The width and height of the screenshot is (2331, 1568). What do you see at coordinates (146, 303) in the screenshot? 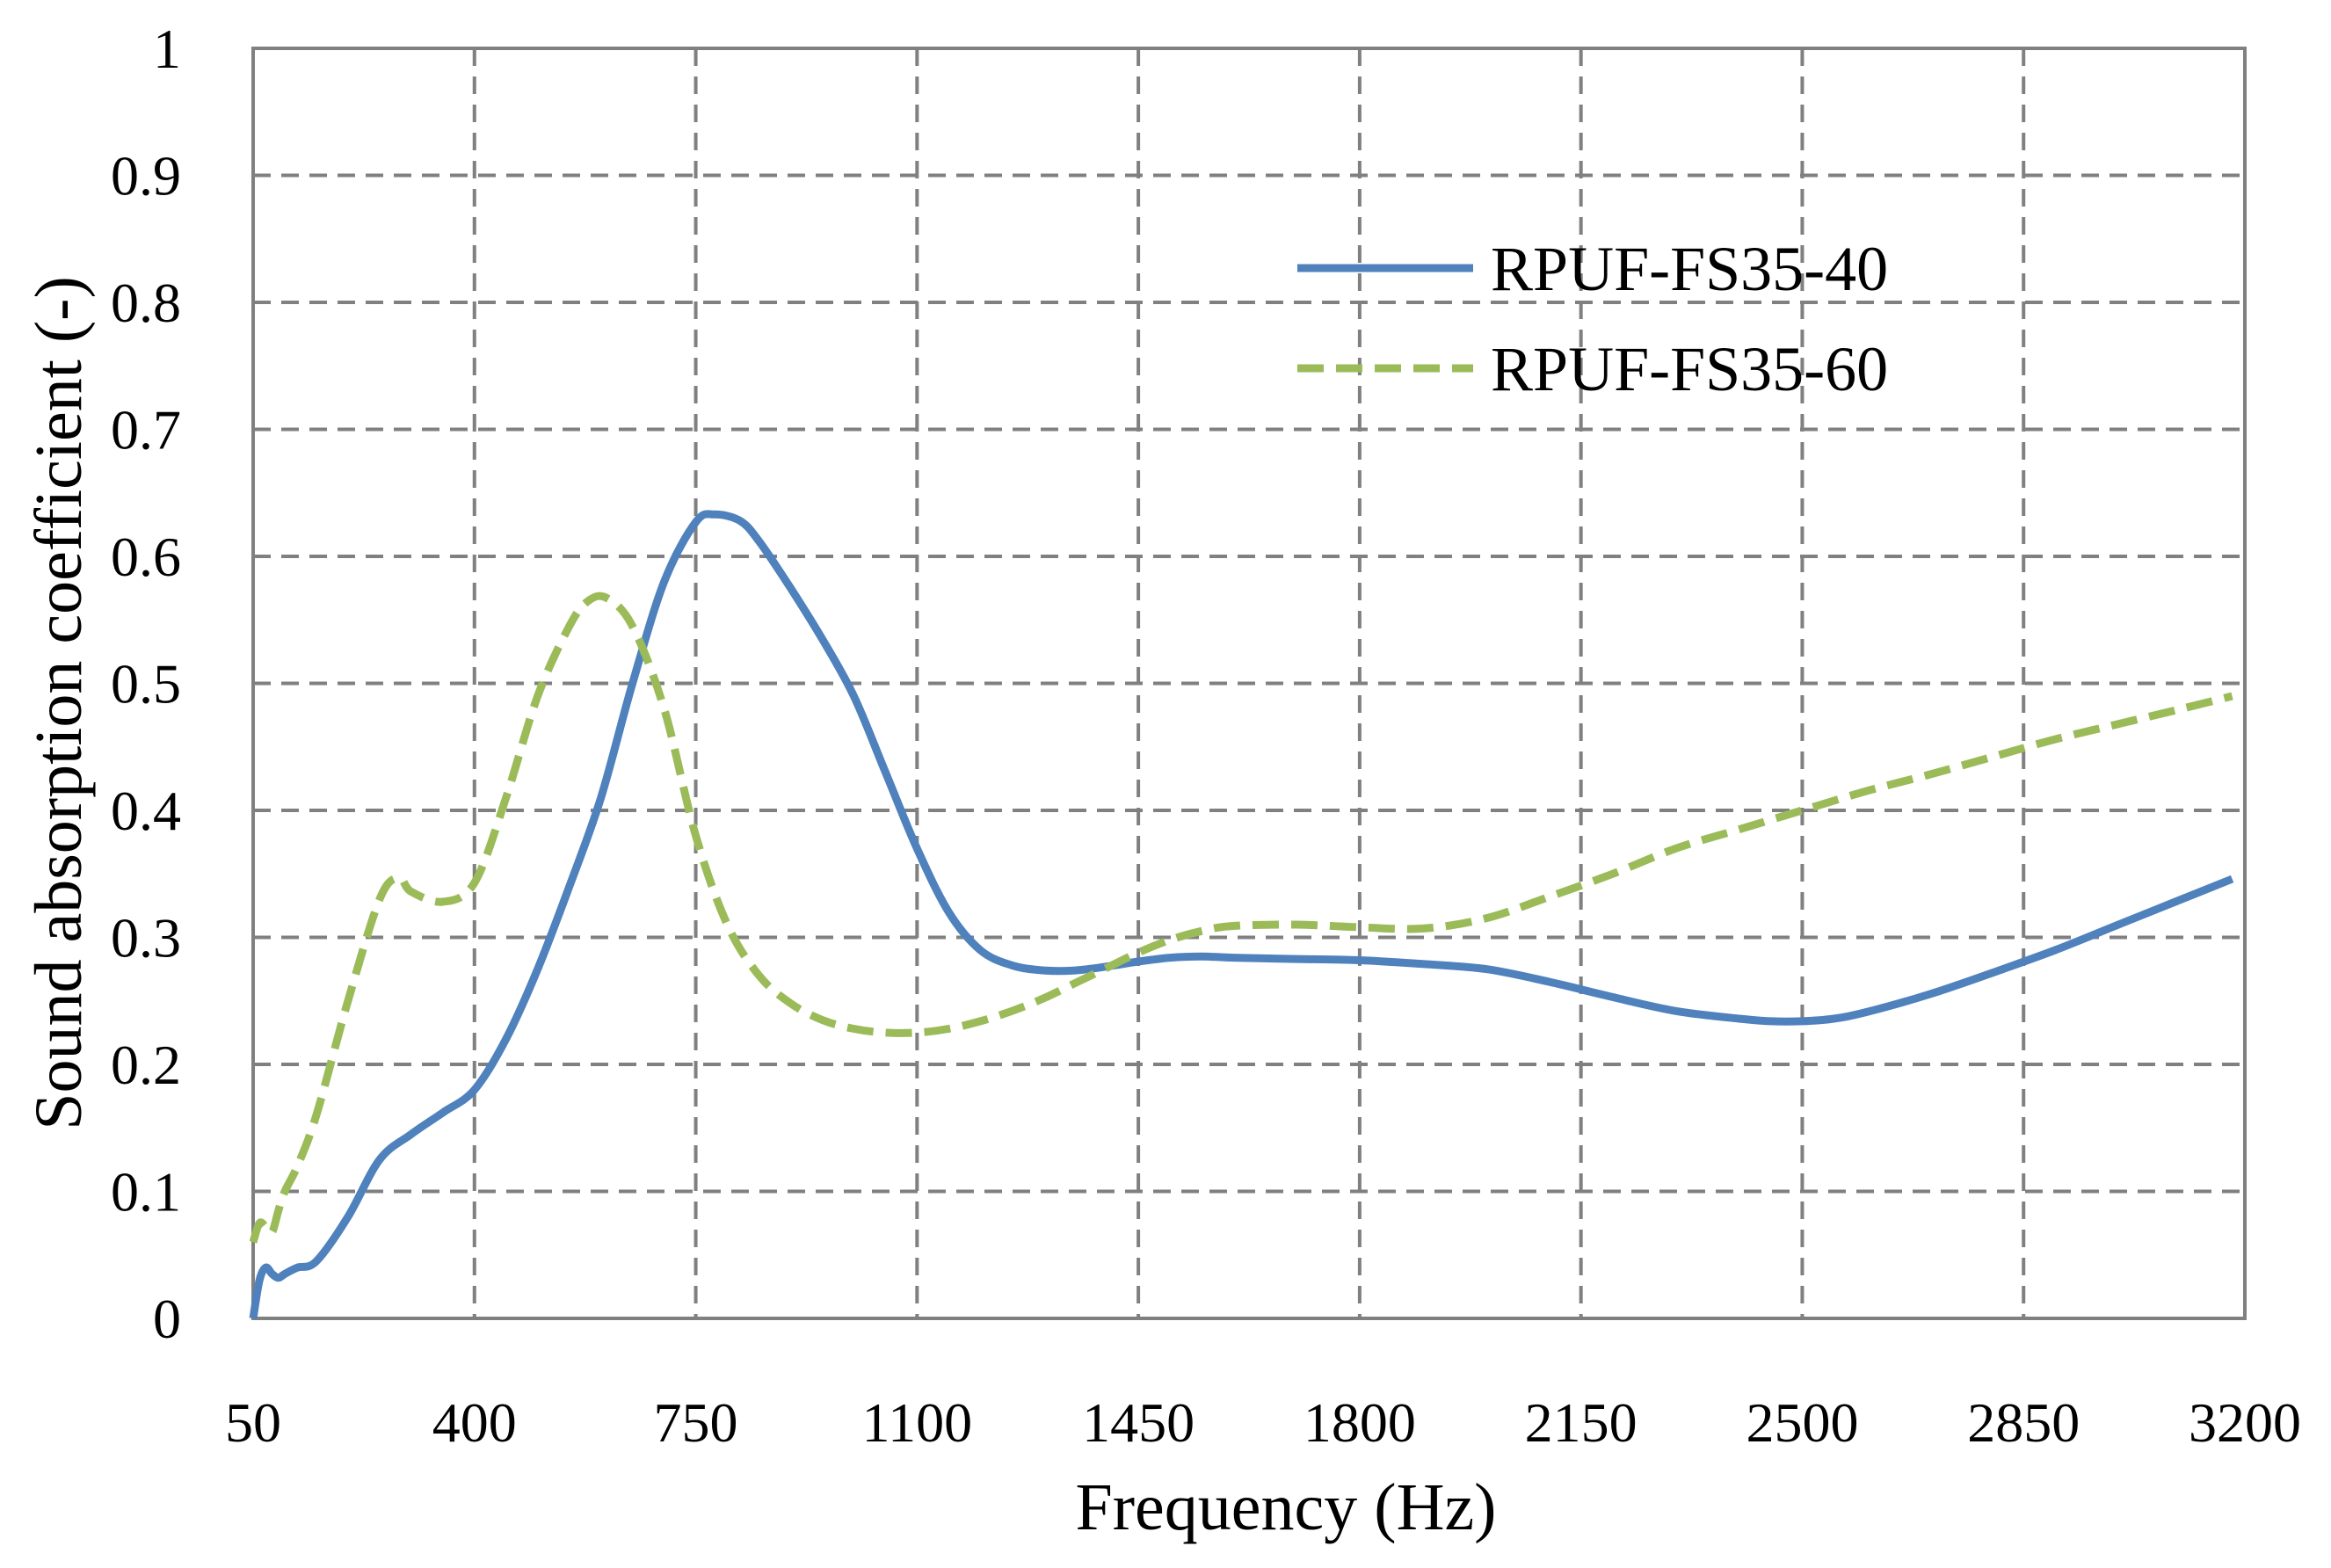
I see `y-tick-label: 0.8` at bounding box center [146, 303].